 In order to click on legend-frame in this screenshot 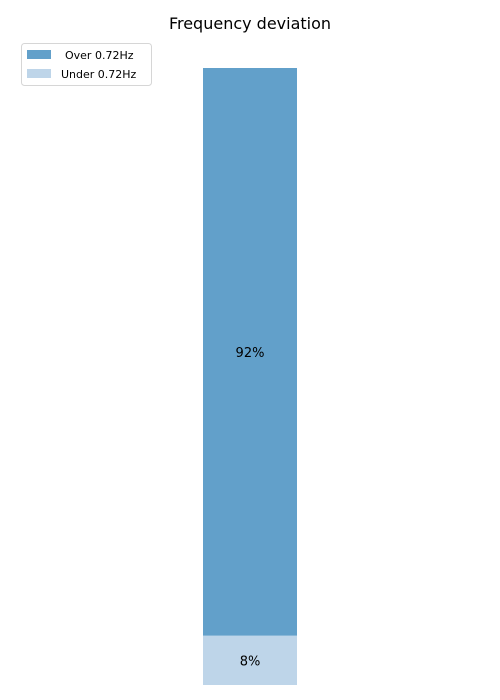, I will do `click(86, 64)`.